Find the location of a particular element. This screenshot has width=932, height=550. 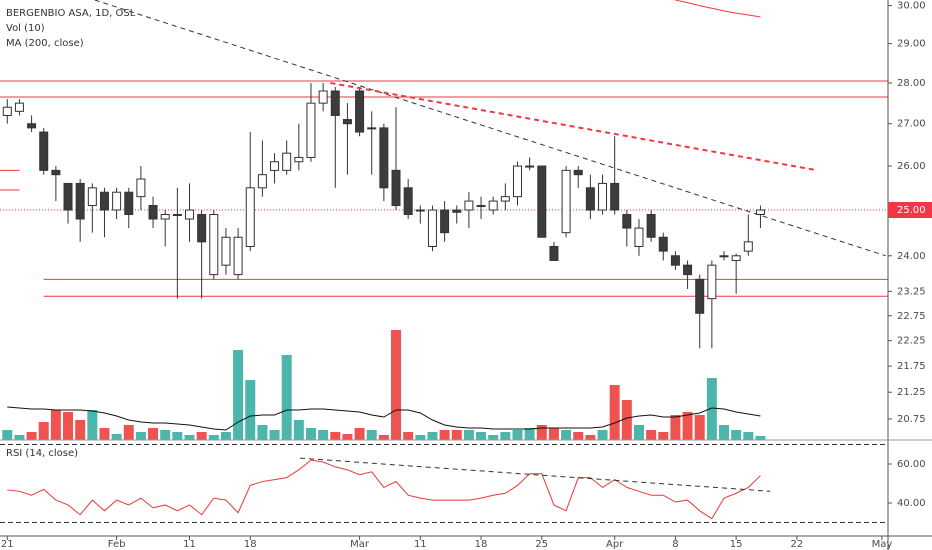

x-tick-label: 21 is located at coordinates (7, 544).